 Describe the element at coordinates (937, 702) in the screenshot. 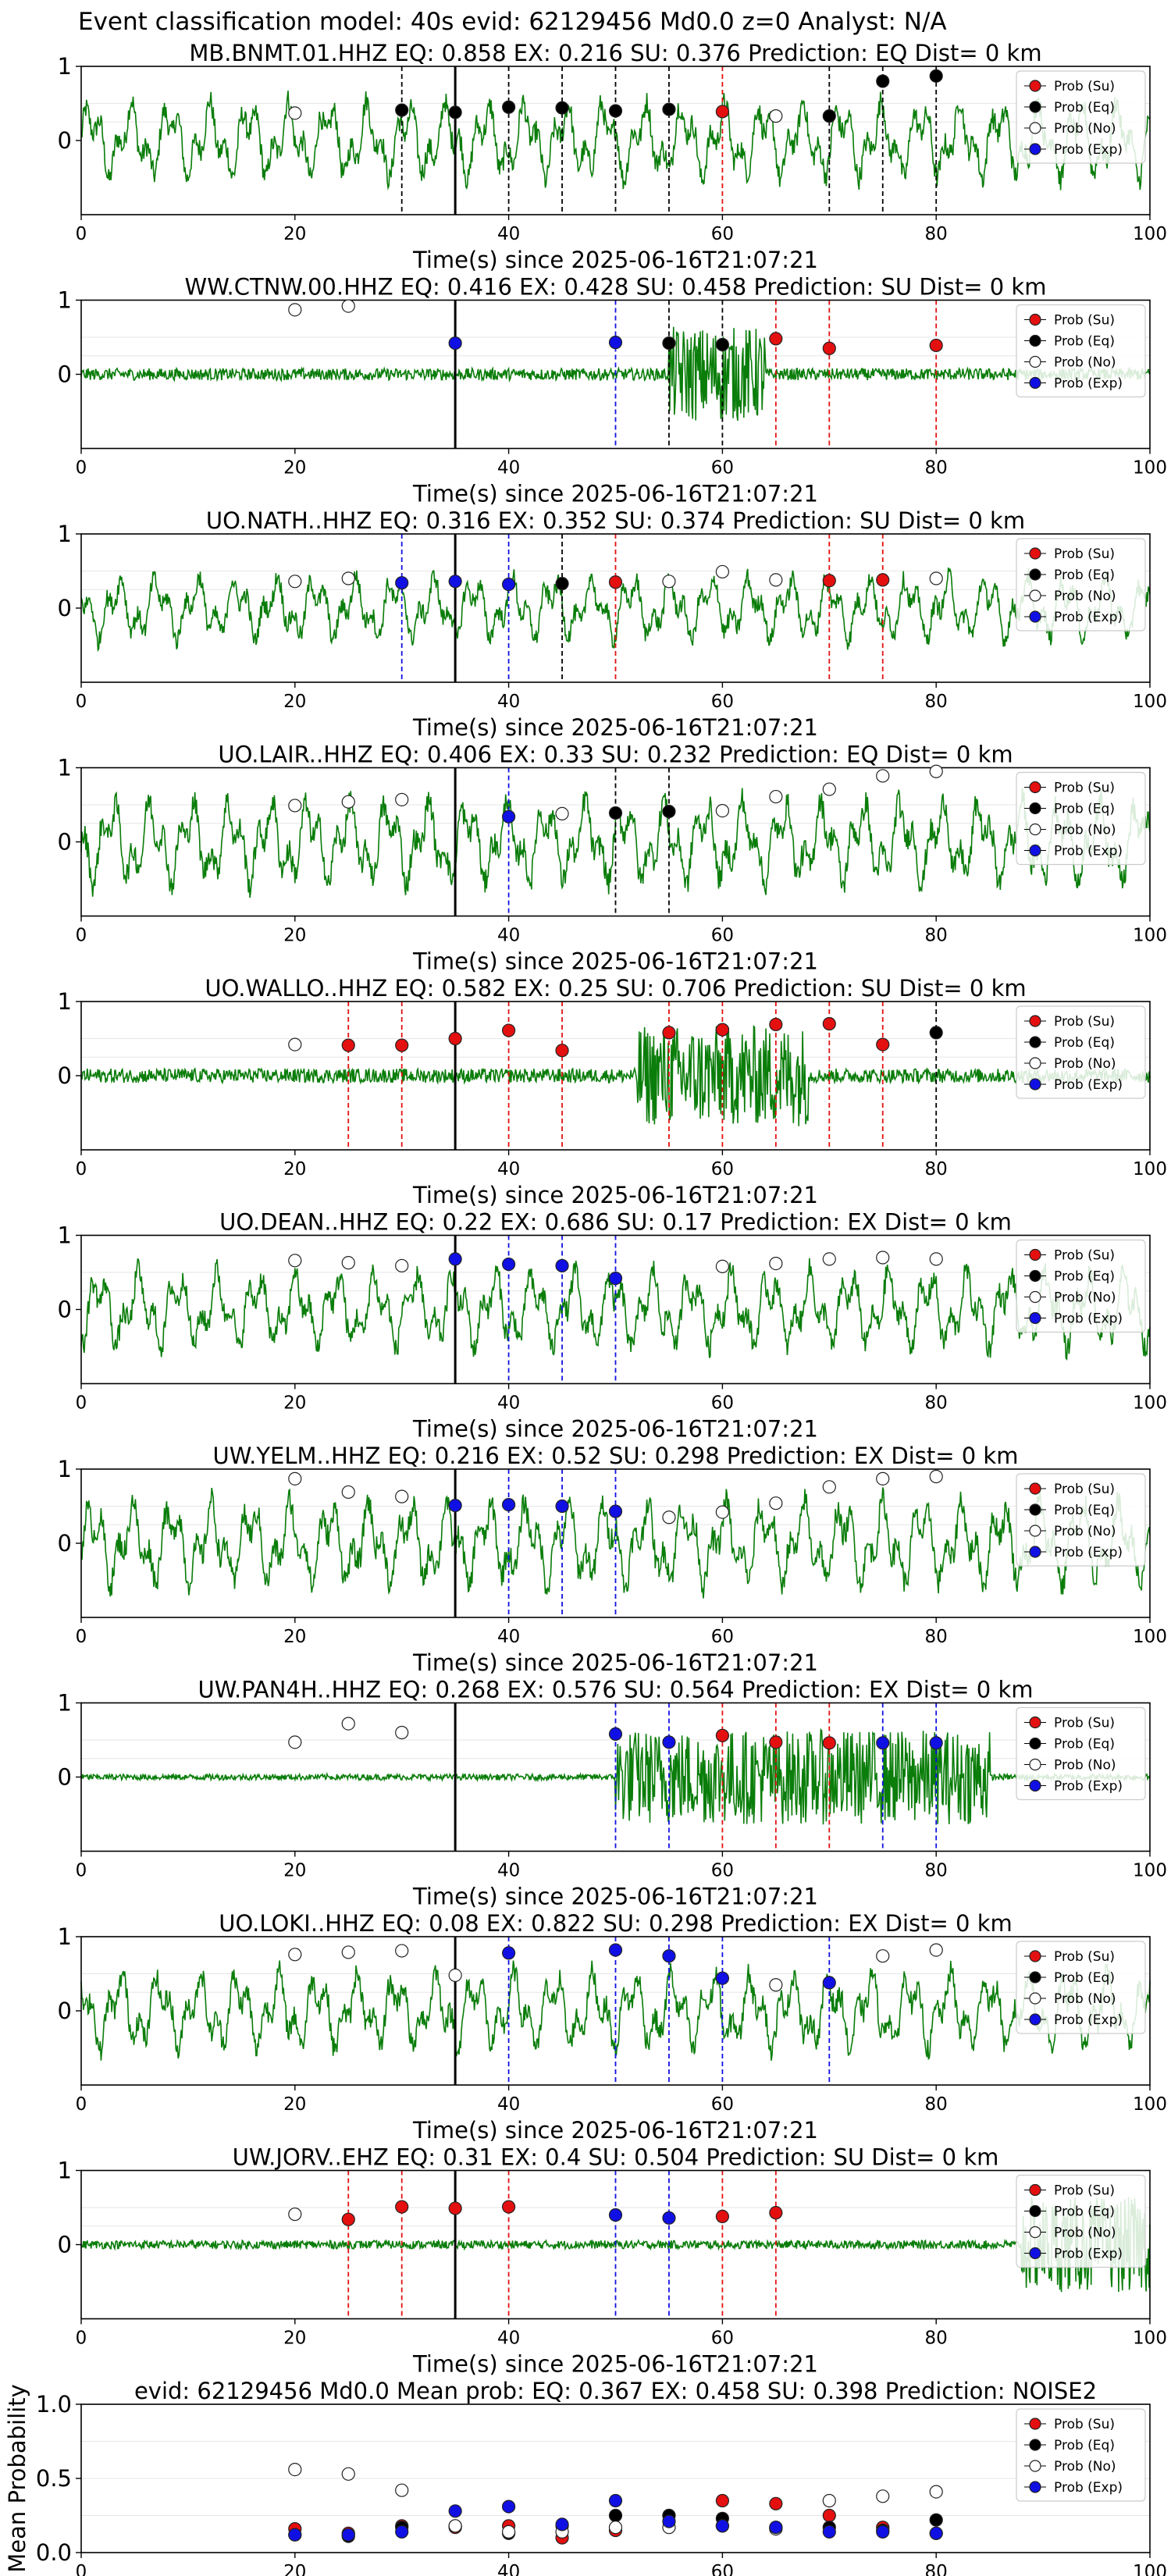

I see `x-tick-label: 80` at that location.